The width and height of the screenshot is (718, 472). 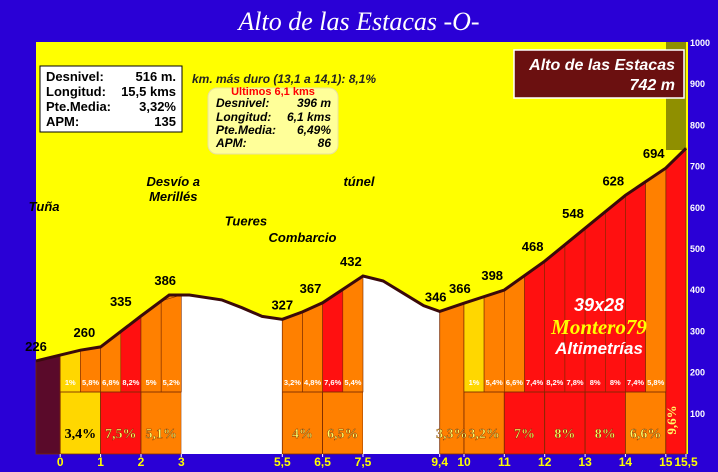 What do you see at coordinates (81, 434) in the screenshot?
I see `km-grade-label: 3,4%` at bounding box center [81, 434].